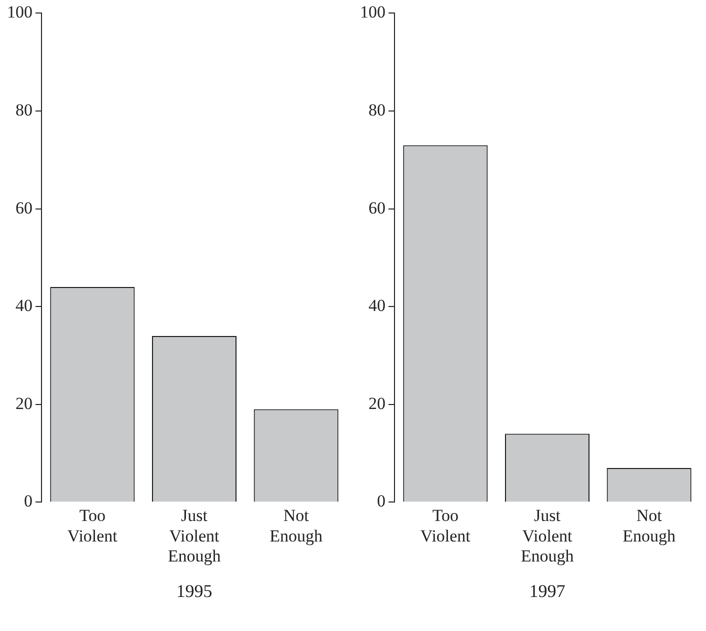 Image resolution: width=706 pixels, height=631 pixels. Describe the element at coordinates (547, 590) in the screenshot. I see `x-axis-title: 1997` at that location.